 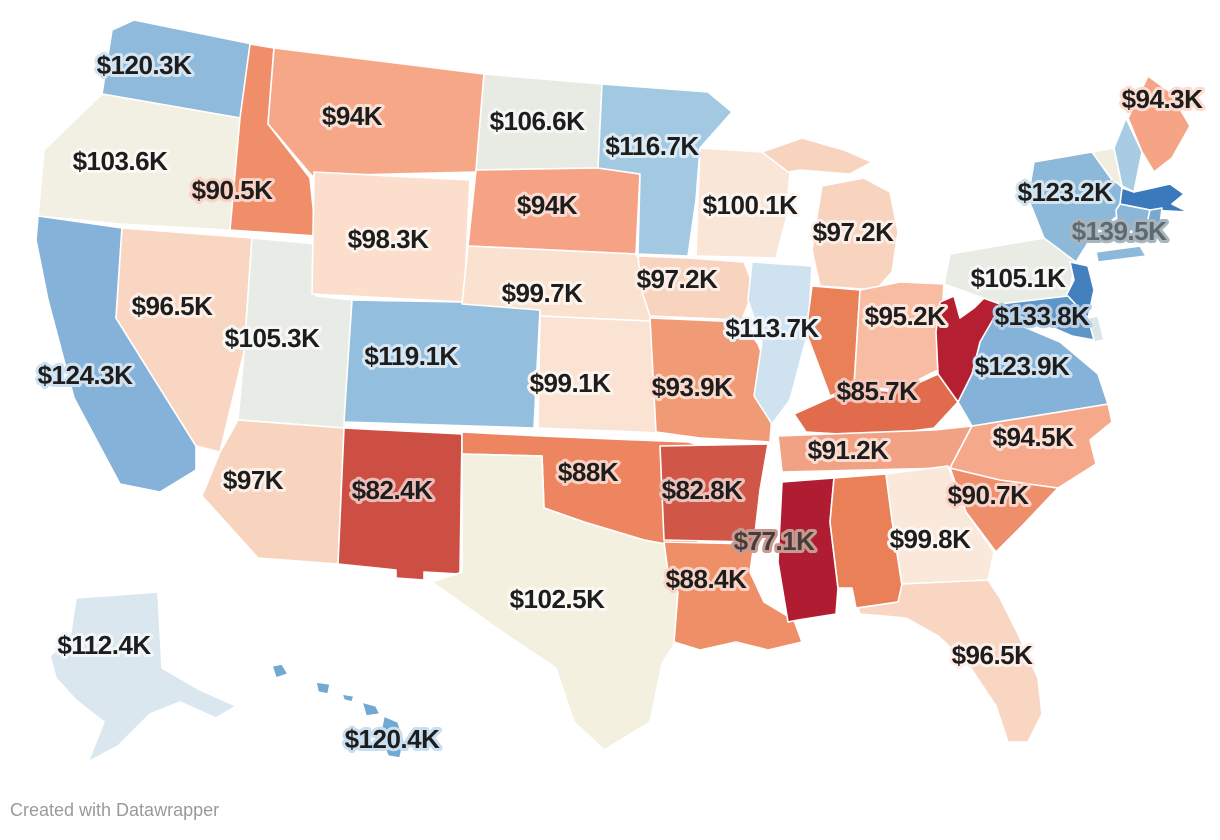 I want to click on state-value-label-MS: $77.1K, so click(x=775, y=541).